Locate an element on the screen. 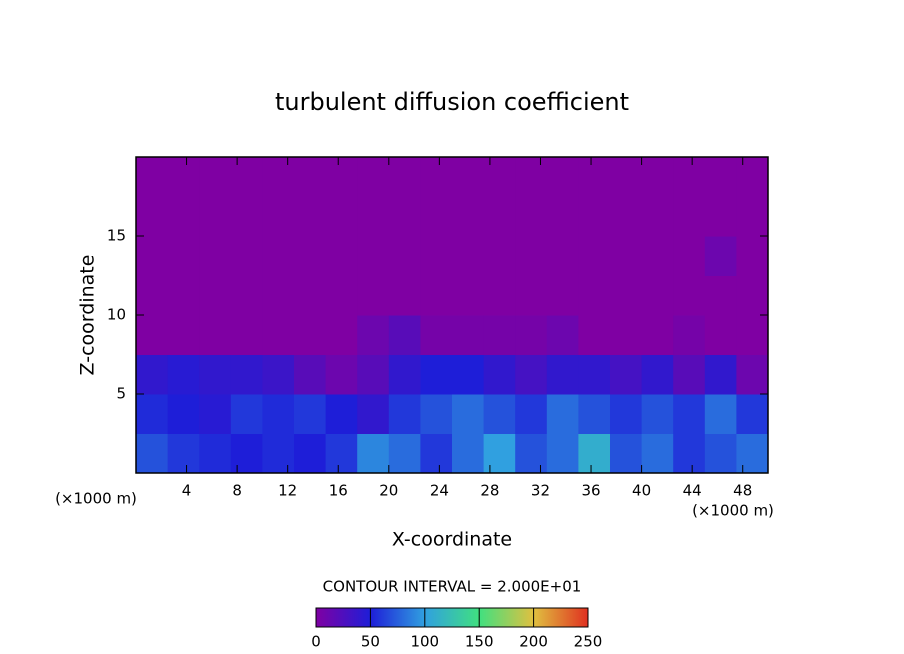 The width and height of the screenshot is (904, 654). x-unit: (×1000 m) is located at coordinates (96, 499).